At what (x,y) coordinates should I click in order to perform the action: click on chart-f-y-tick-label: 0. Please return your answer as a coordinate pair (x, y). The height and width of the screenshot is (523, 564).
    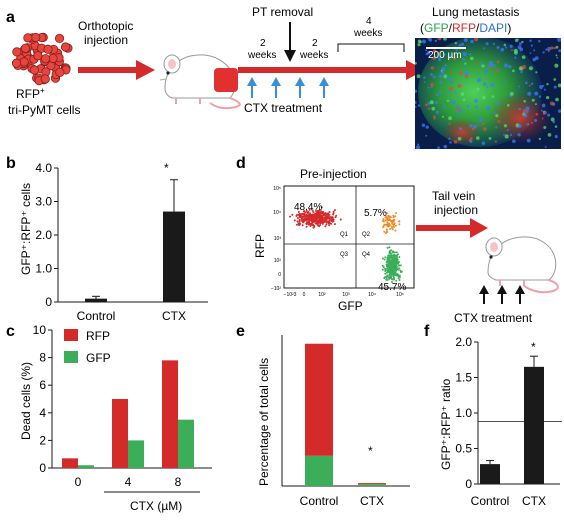
    Looking at the image, I should click on (468, 484).